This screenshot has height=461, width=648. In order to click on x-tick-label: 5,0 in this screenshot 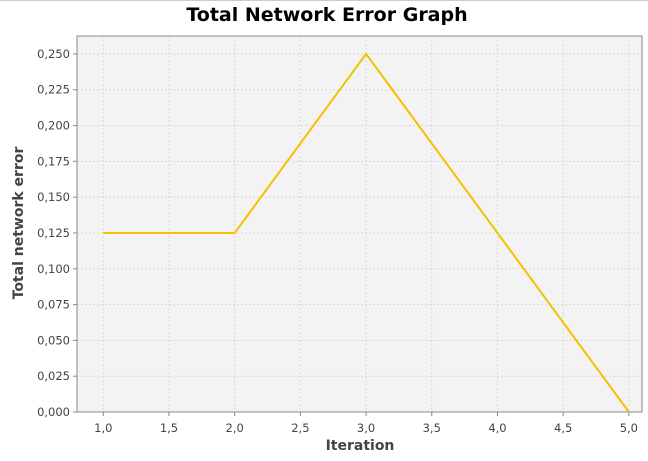, I will do `click(629, 428)`.